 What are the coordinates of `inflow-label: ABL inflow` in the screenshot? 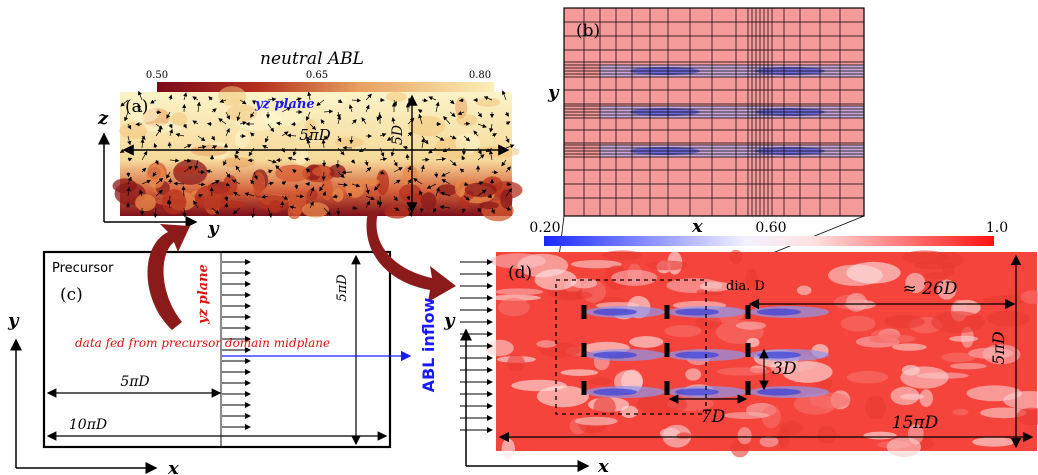 It's located at (428, 344).